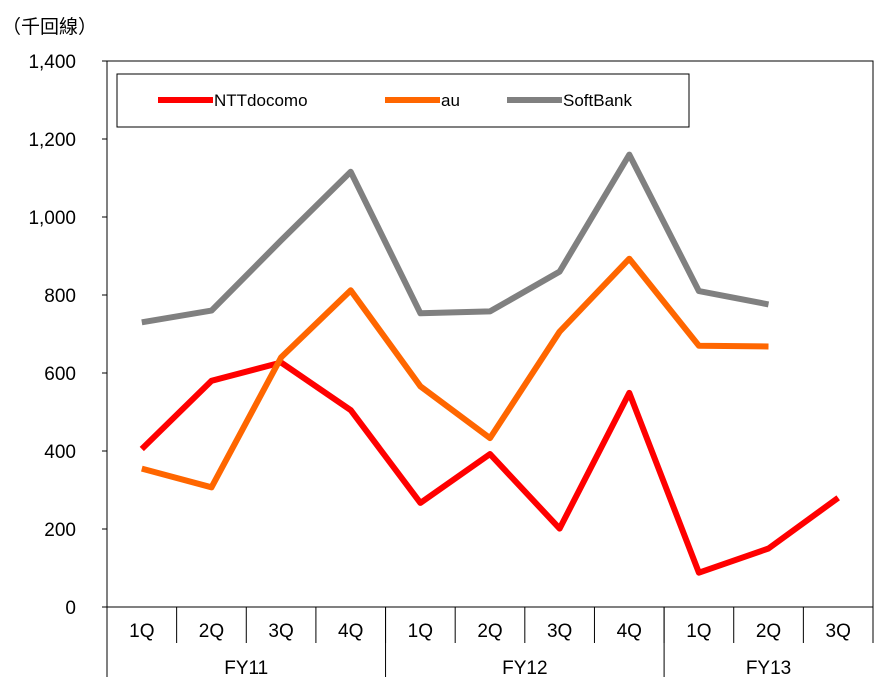 The width and height of the screenshot is (876, 682). What do you see at coordinates (49, 27) in the screenshot?
I see `unit-label: （千回線）` at bounding box center [49, 27].